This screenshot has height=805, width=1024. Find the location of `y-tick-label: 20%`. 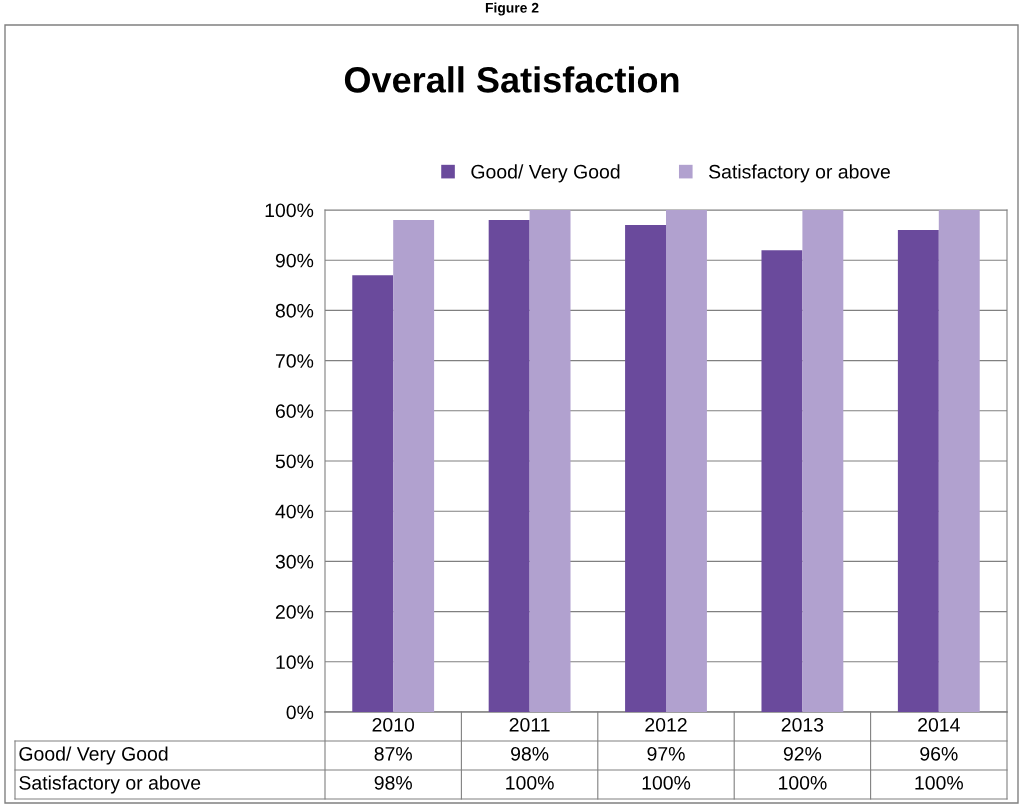

y-tick-label: 20% is located at coordinates (294, 612).